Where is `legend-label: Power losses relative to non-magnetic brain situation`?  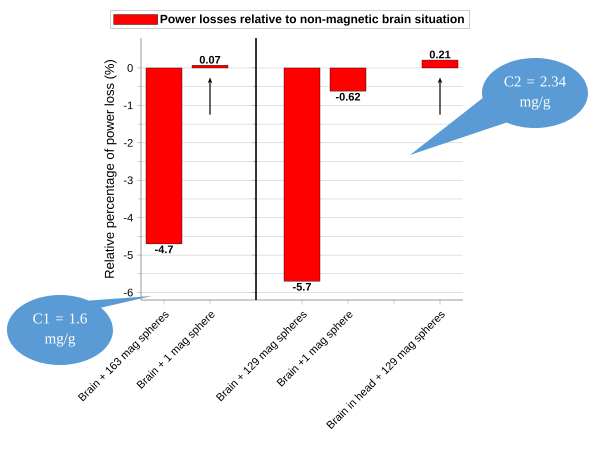 legend-label: Power losses relative to non-magnetic brain situation is located at coordinates (312, 20).